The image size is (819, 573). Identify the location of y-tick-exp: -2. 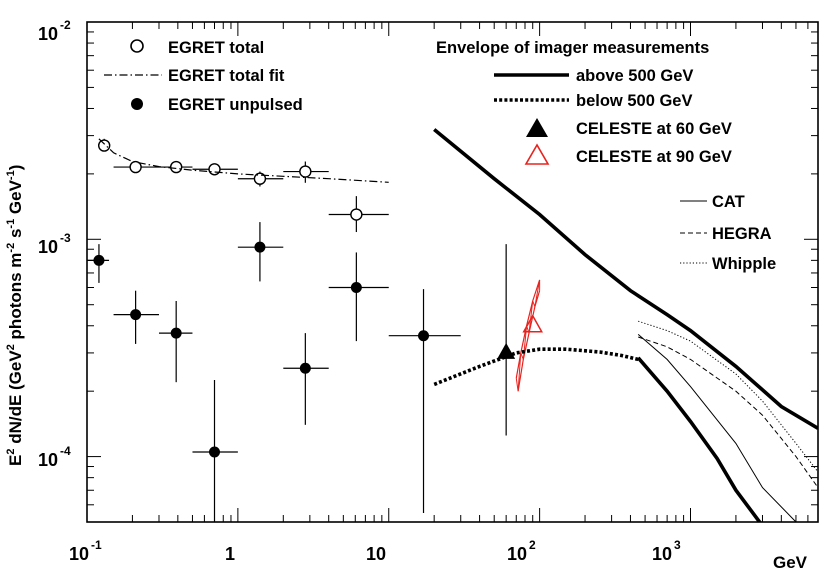
(65, 25).